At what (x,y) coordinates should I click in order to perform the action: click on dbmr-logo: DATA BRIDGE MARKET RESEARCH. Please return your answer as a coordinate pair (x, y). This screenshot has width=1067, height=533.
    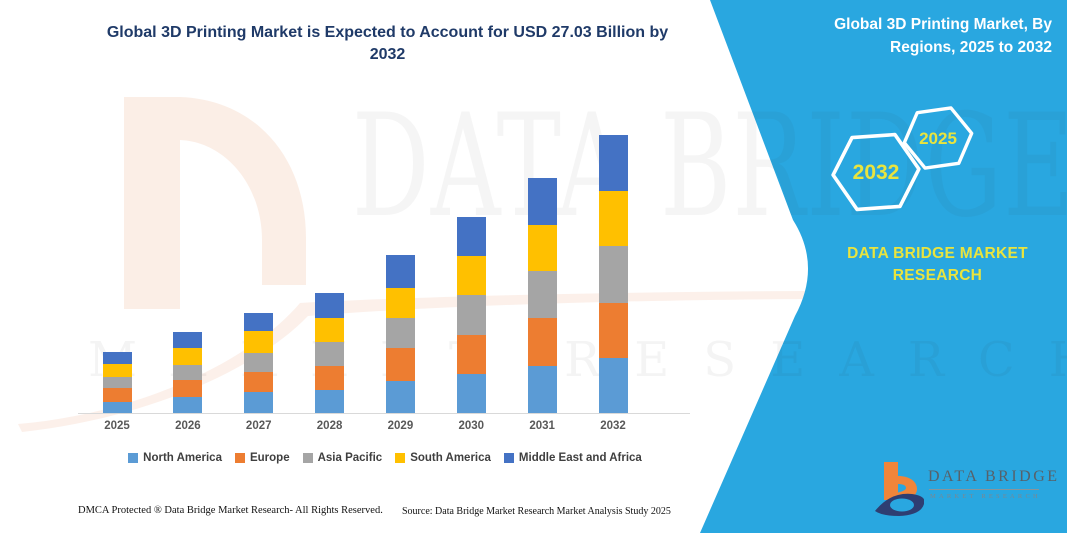
    Looking at the image, I should click on (964, 490).